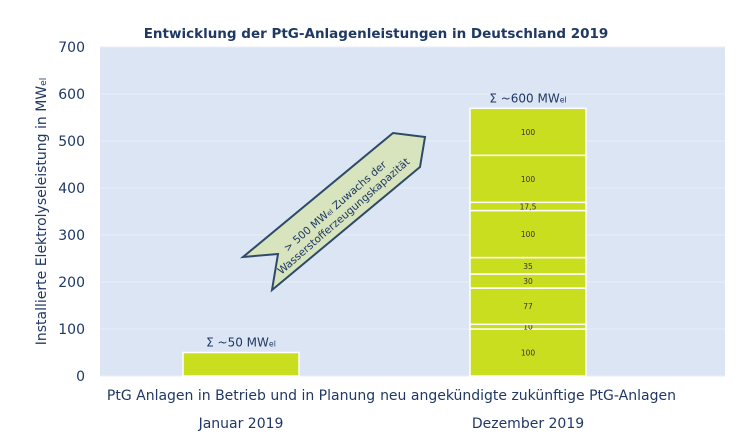 This screenshot has width=753, height=444. I want to click on segment-label: 30, so click(528, 281).